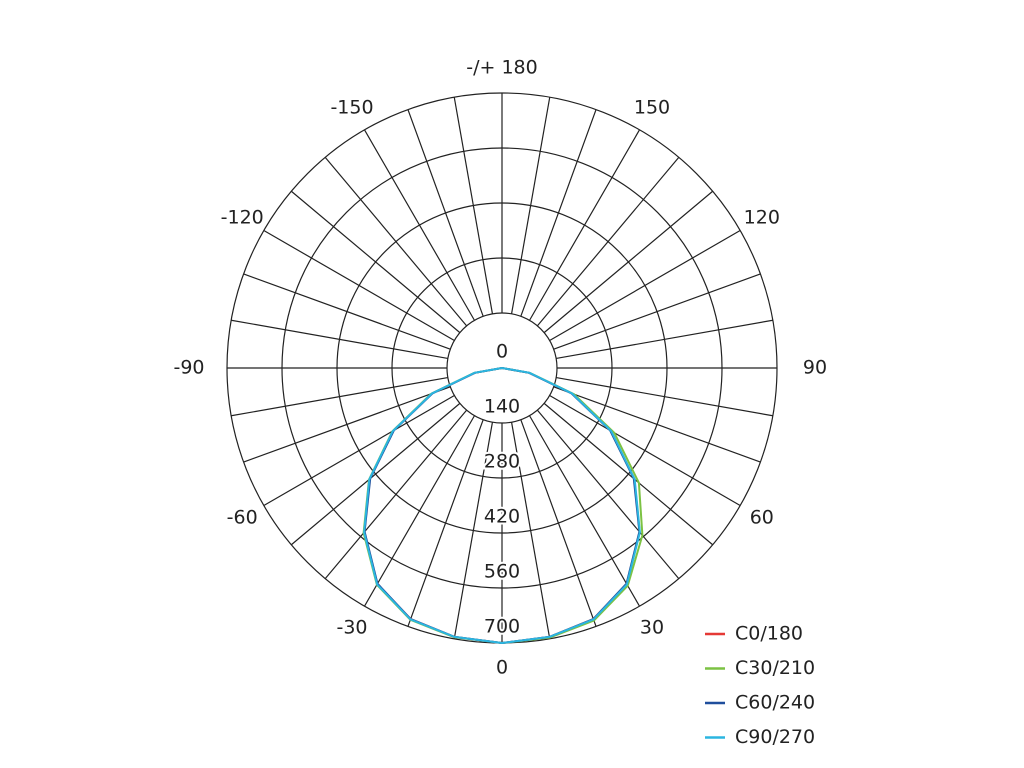 Image resolution: width=1024 pixels, height=768 pixels. What do you see at coordinates (502, 407) in the screenshot?
I see `r-tick-label: 140` at bounding box center [502, 407].